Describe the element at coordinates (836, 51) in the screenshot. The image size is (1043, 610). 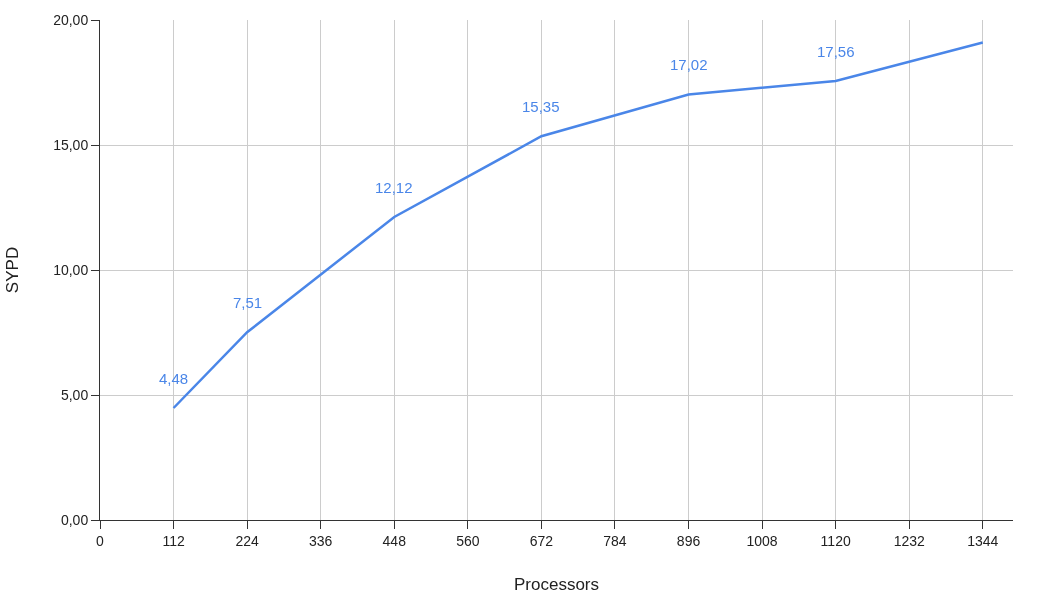
I see `data-label: 17,56` at that location.